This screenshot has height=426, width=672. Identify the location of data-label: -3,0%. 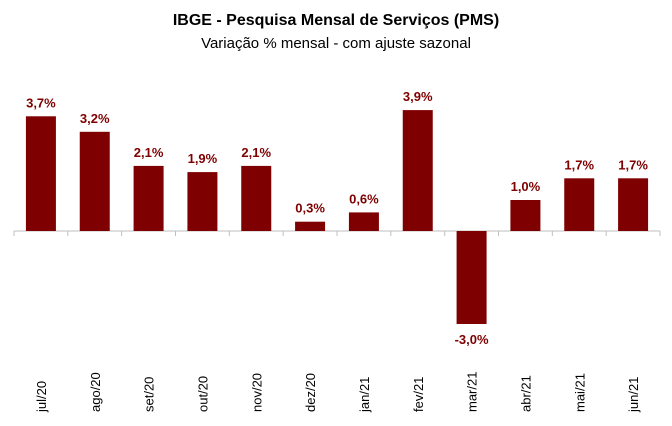
(472, 339).